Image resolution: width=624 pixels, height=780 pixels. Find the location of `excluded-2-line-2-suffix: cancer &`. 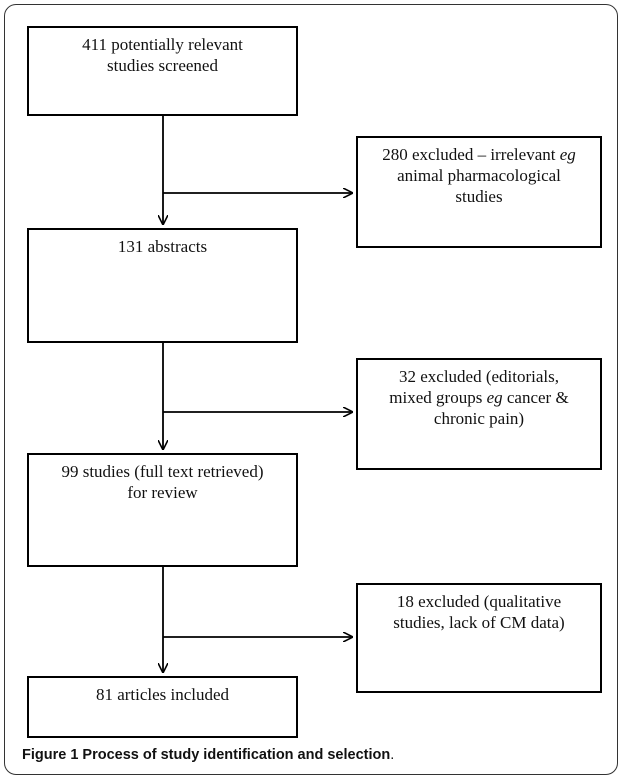

excluded-2-line-2-suffix: cancer & is located at coordinates (535, 397).